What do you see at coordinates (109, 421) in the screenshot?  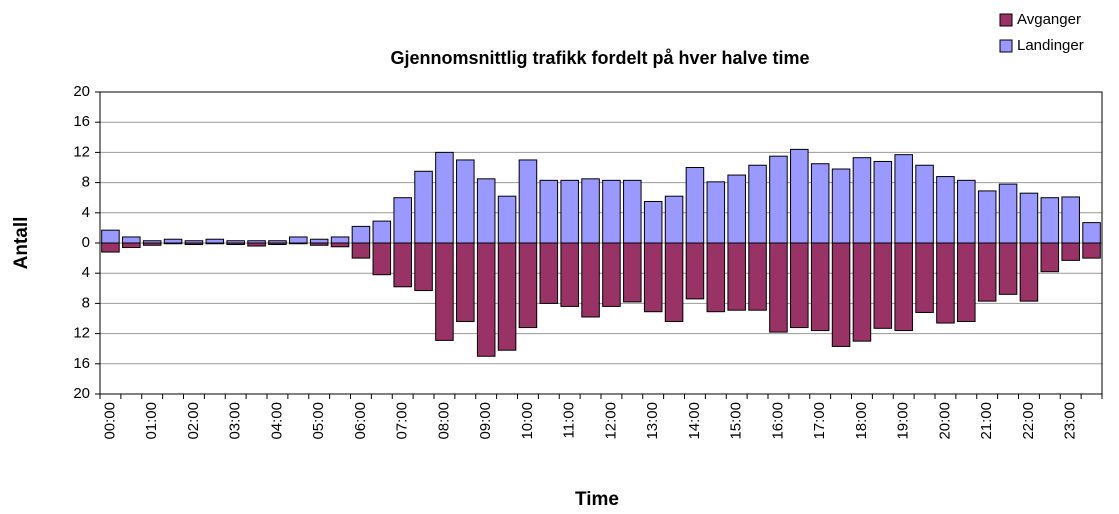 I see `x-tick-label: 00:00` at bounding box center [109, 421].